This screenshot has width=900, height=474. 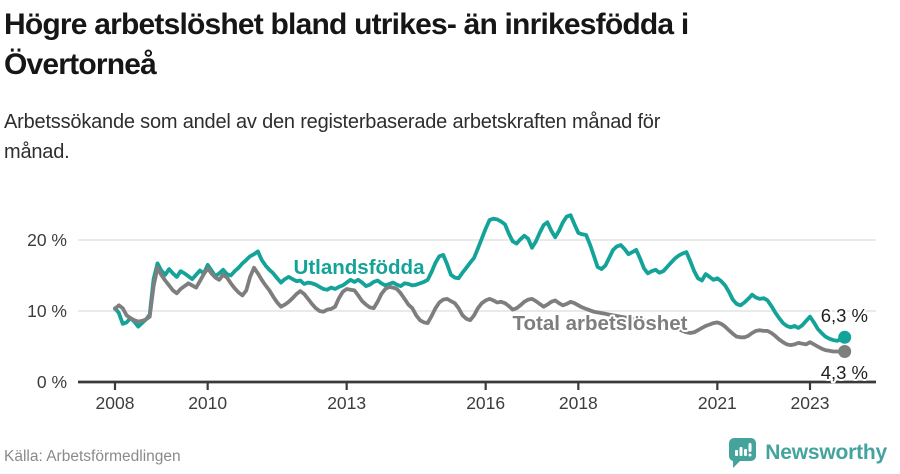 What do you see at coordinates (207, 403) in the screenshot?
I see `x-axis-label: 2010` at bounding box center [207, 403].